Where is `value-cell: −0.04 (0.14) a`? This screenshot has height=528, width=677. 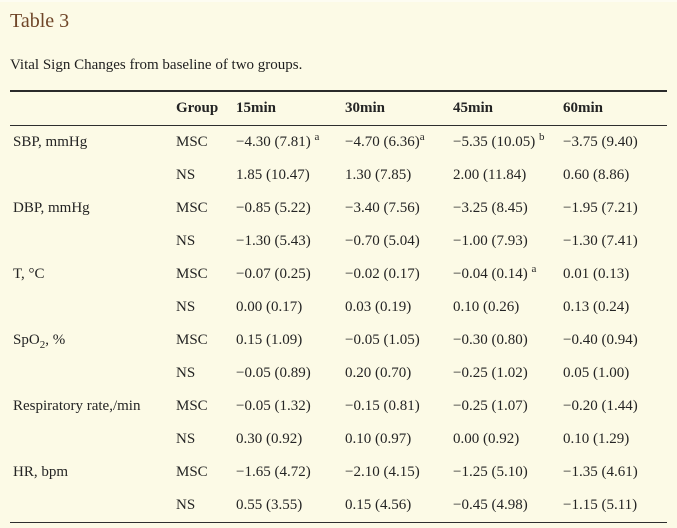 value-cell: −0.04 (0.14) a is located at coordinates (495, 272).